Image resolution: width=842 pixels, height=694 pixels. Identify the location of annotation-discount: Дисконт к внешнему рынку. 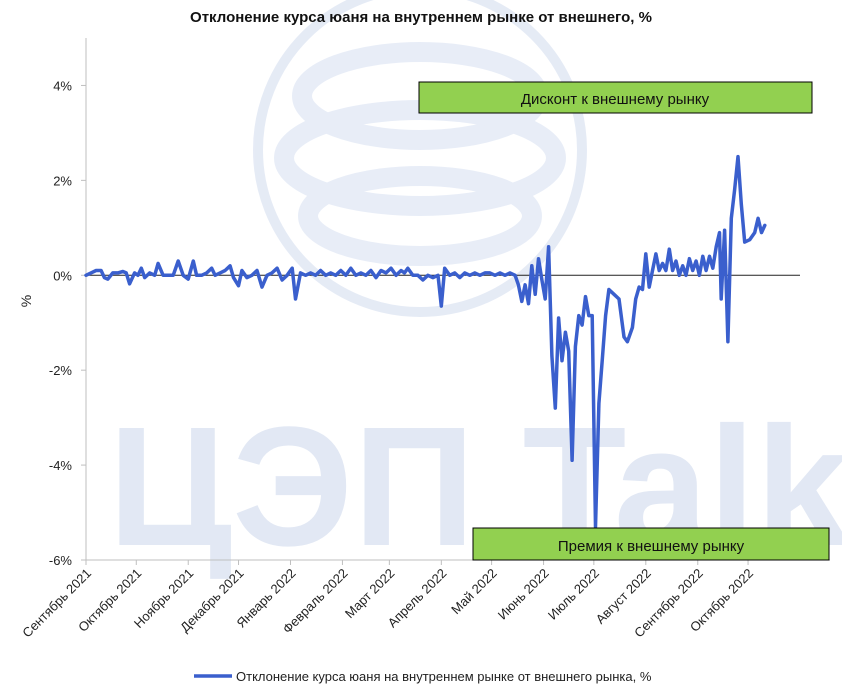
(615, 97).